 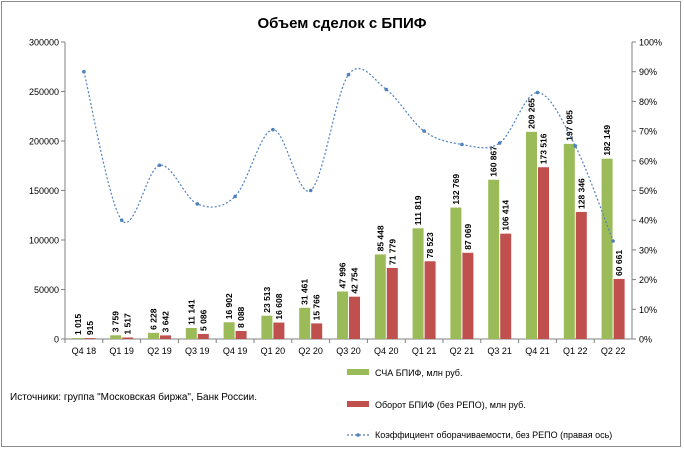 What do you see at coordinates (310, 351) in the screenshot?
I see `x-tick-label: Q2 20` at bounding box center [310, 351].